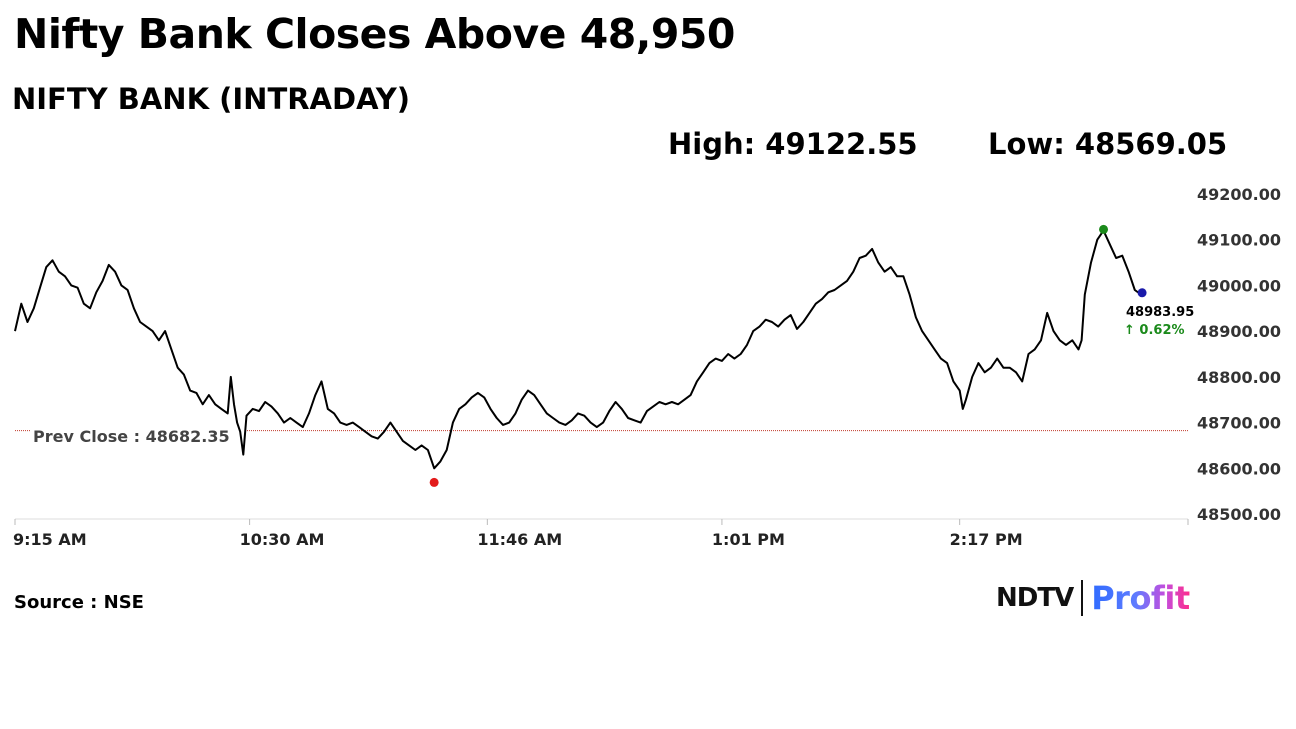  Describe the element at coordinates (1142, 293) in the screenshot. I see `last-marker` at that location.